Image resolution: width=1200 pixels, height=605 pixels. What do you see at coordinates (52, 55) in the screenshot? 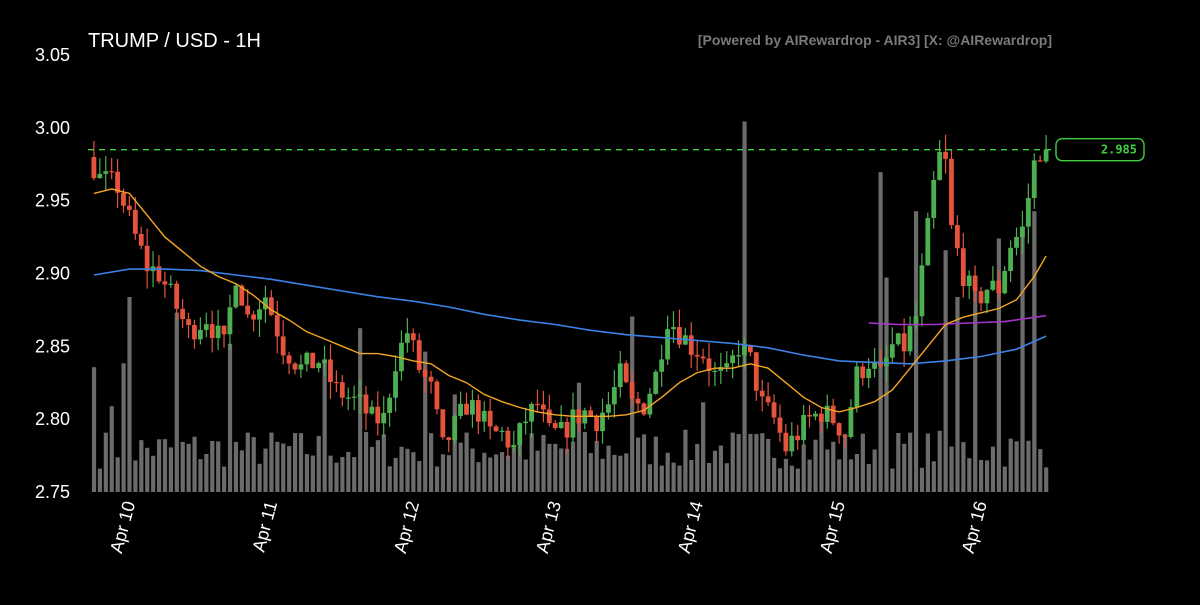
I see `y-tick-label: 3.05` at bounding box center [52, 55].